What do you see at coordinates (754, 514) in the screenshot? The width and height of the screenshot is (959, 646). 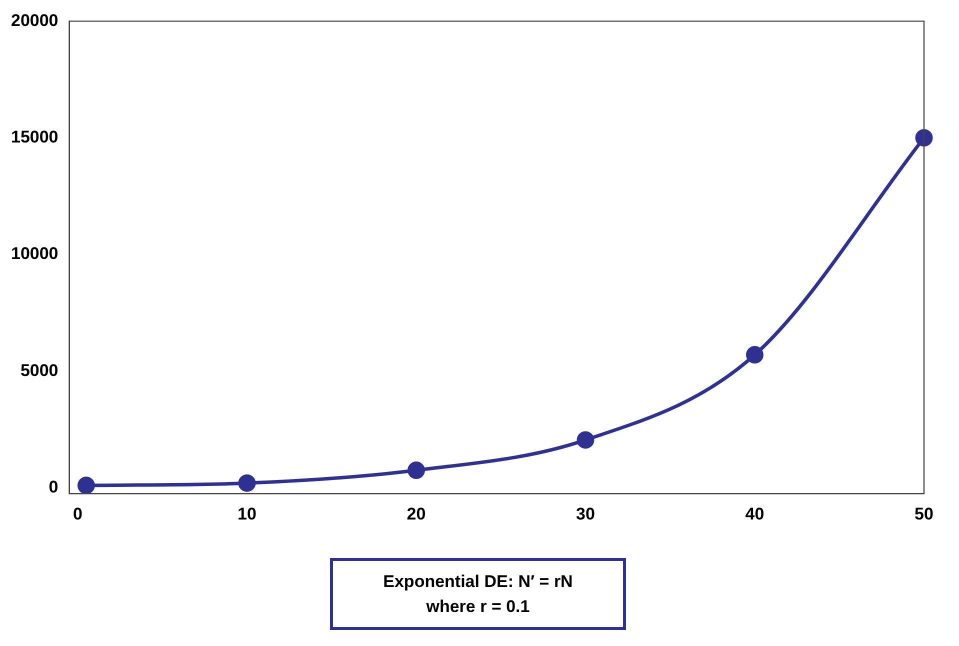 I see `x-tick-label: 40` at bounding box center [754, 514].